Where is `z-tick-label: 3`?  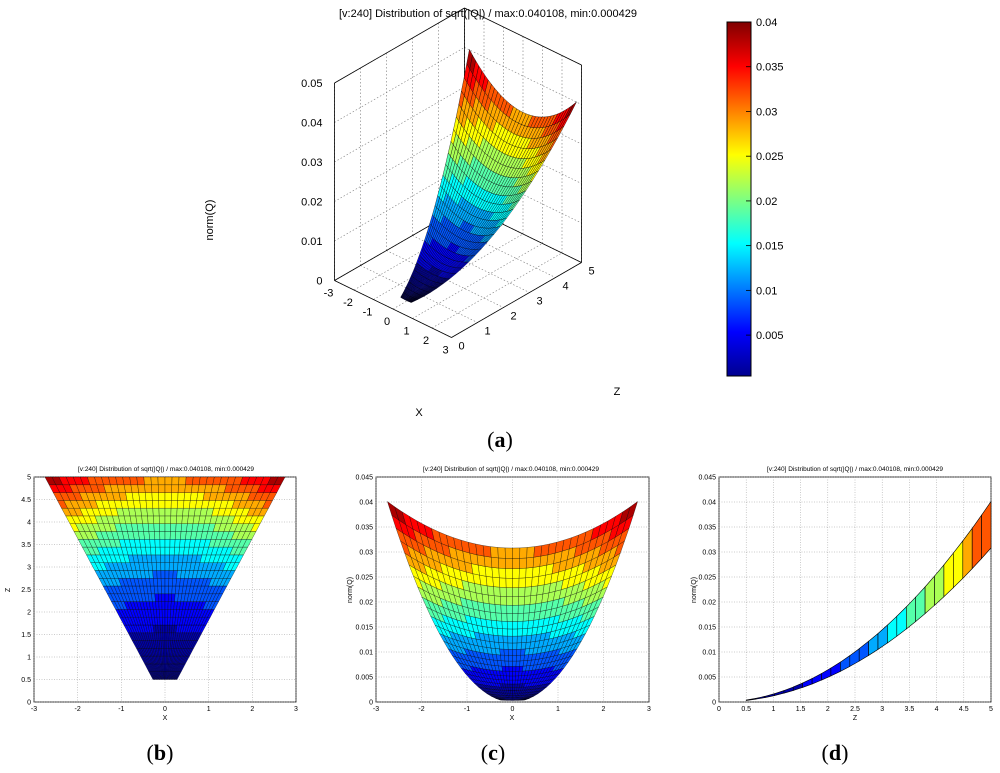
z-tick-label: 3 is located at coordinates (539, 302).